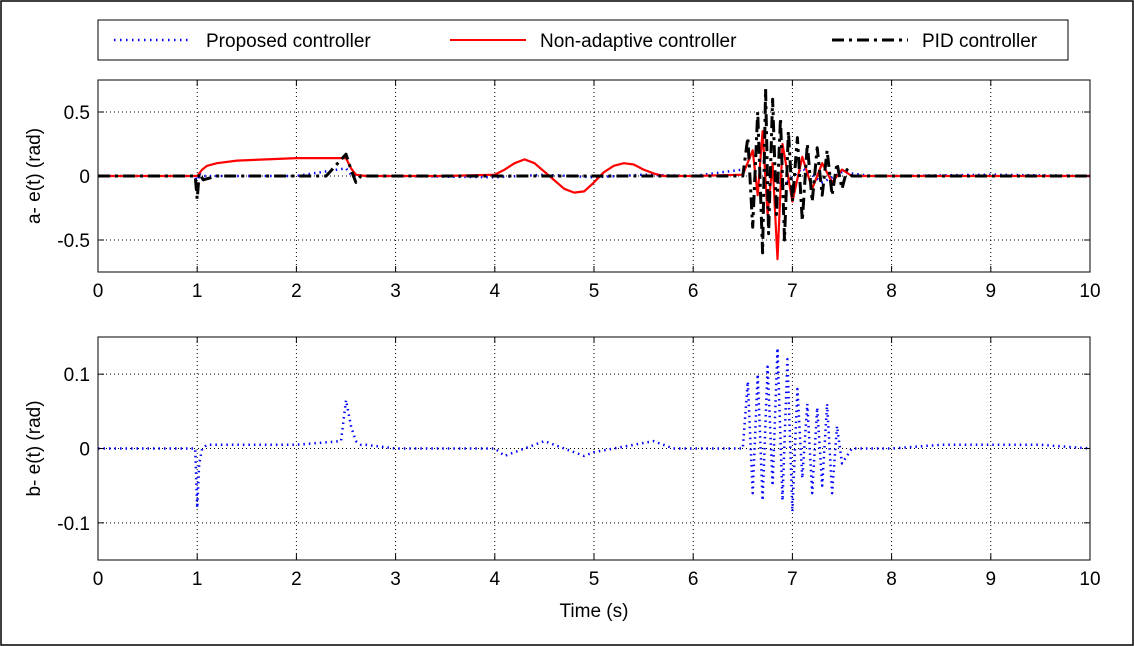  What do you see at coordinates (77, 375) in the screenshot?
I see `tick-label-y-b-2: 0.1` at bounding box center [77, 375].